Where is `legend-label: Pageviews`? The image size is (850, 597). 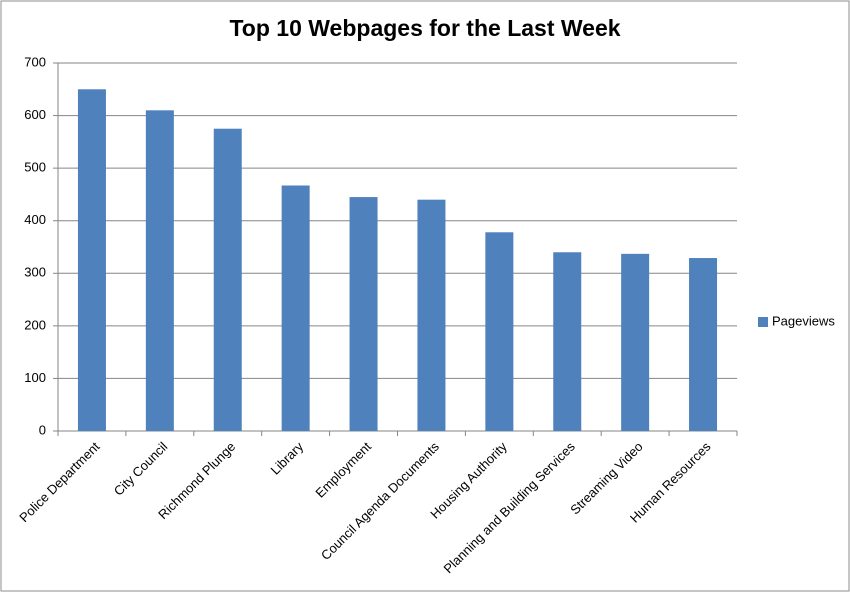
legend-label: Pageviews is located at coordinates (803, 320).